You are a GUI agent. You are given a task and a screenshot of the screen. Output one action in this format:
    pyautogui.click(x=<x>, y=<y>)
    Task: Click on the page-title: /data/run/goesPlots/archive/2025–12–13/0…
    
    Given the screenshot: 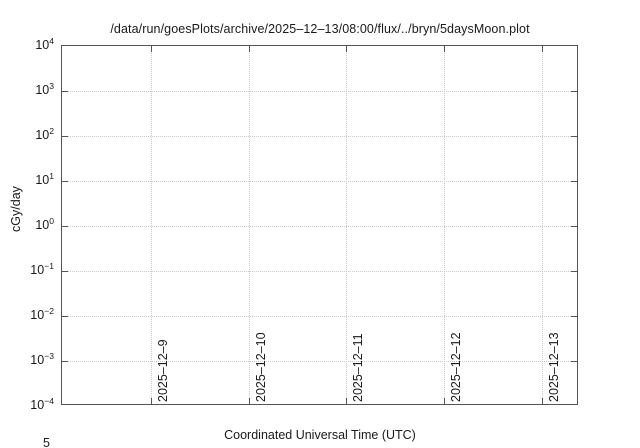 What is the action you would take?
    pyautogui.click(x=320, y=29)
    